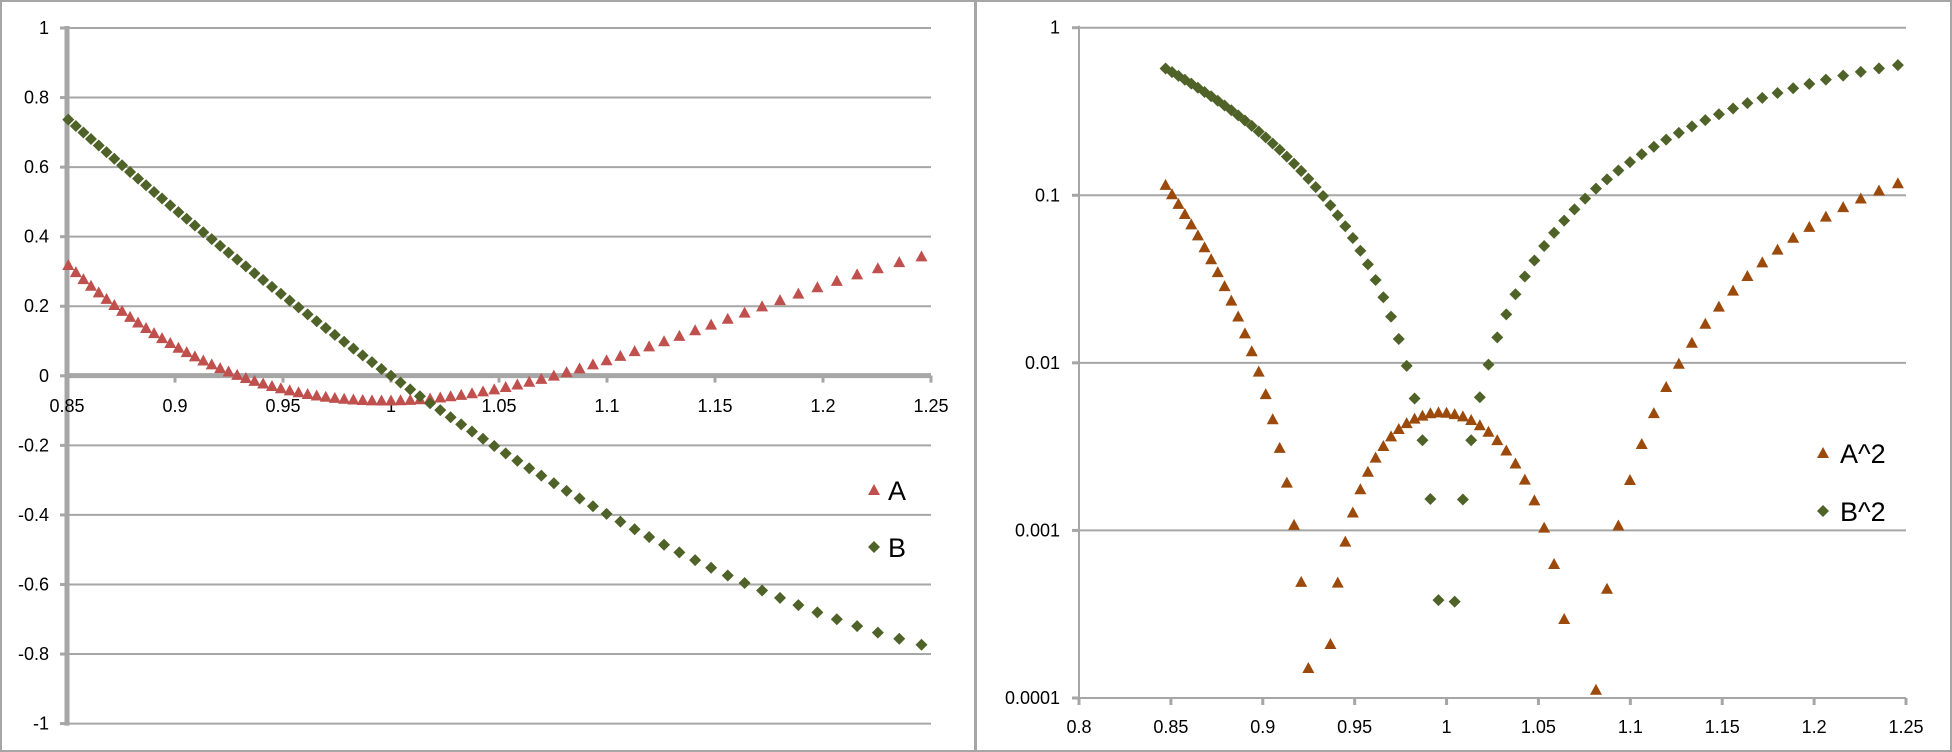  Describe the element at coordinates (1037, 530) in the screenshot. I see `y-tick-label: 0.001` at that location.